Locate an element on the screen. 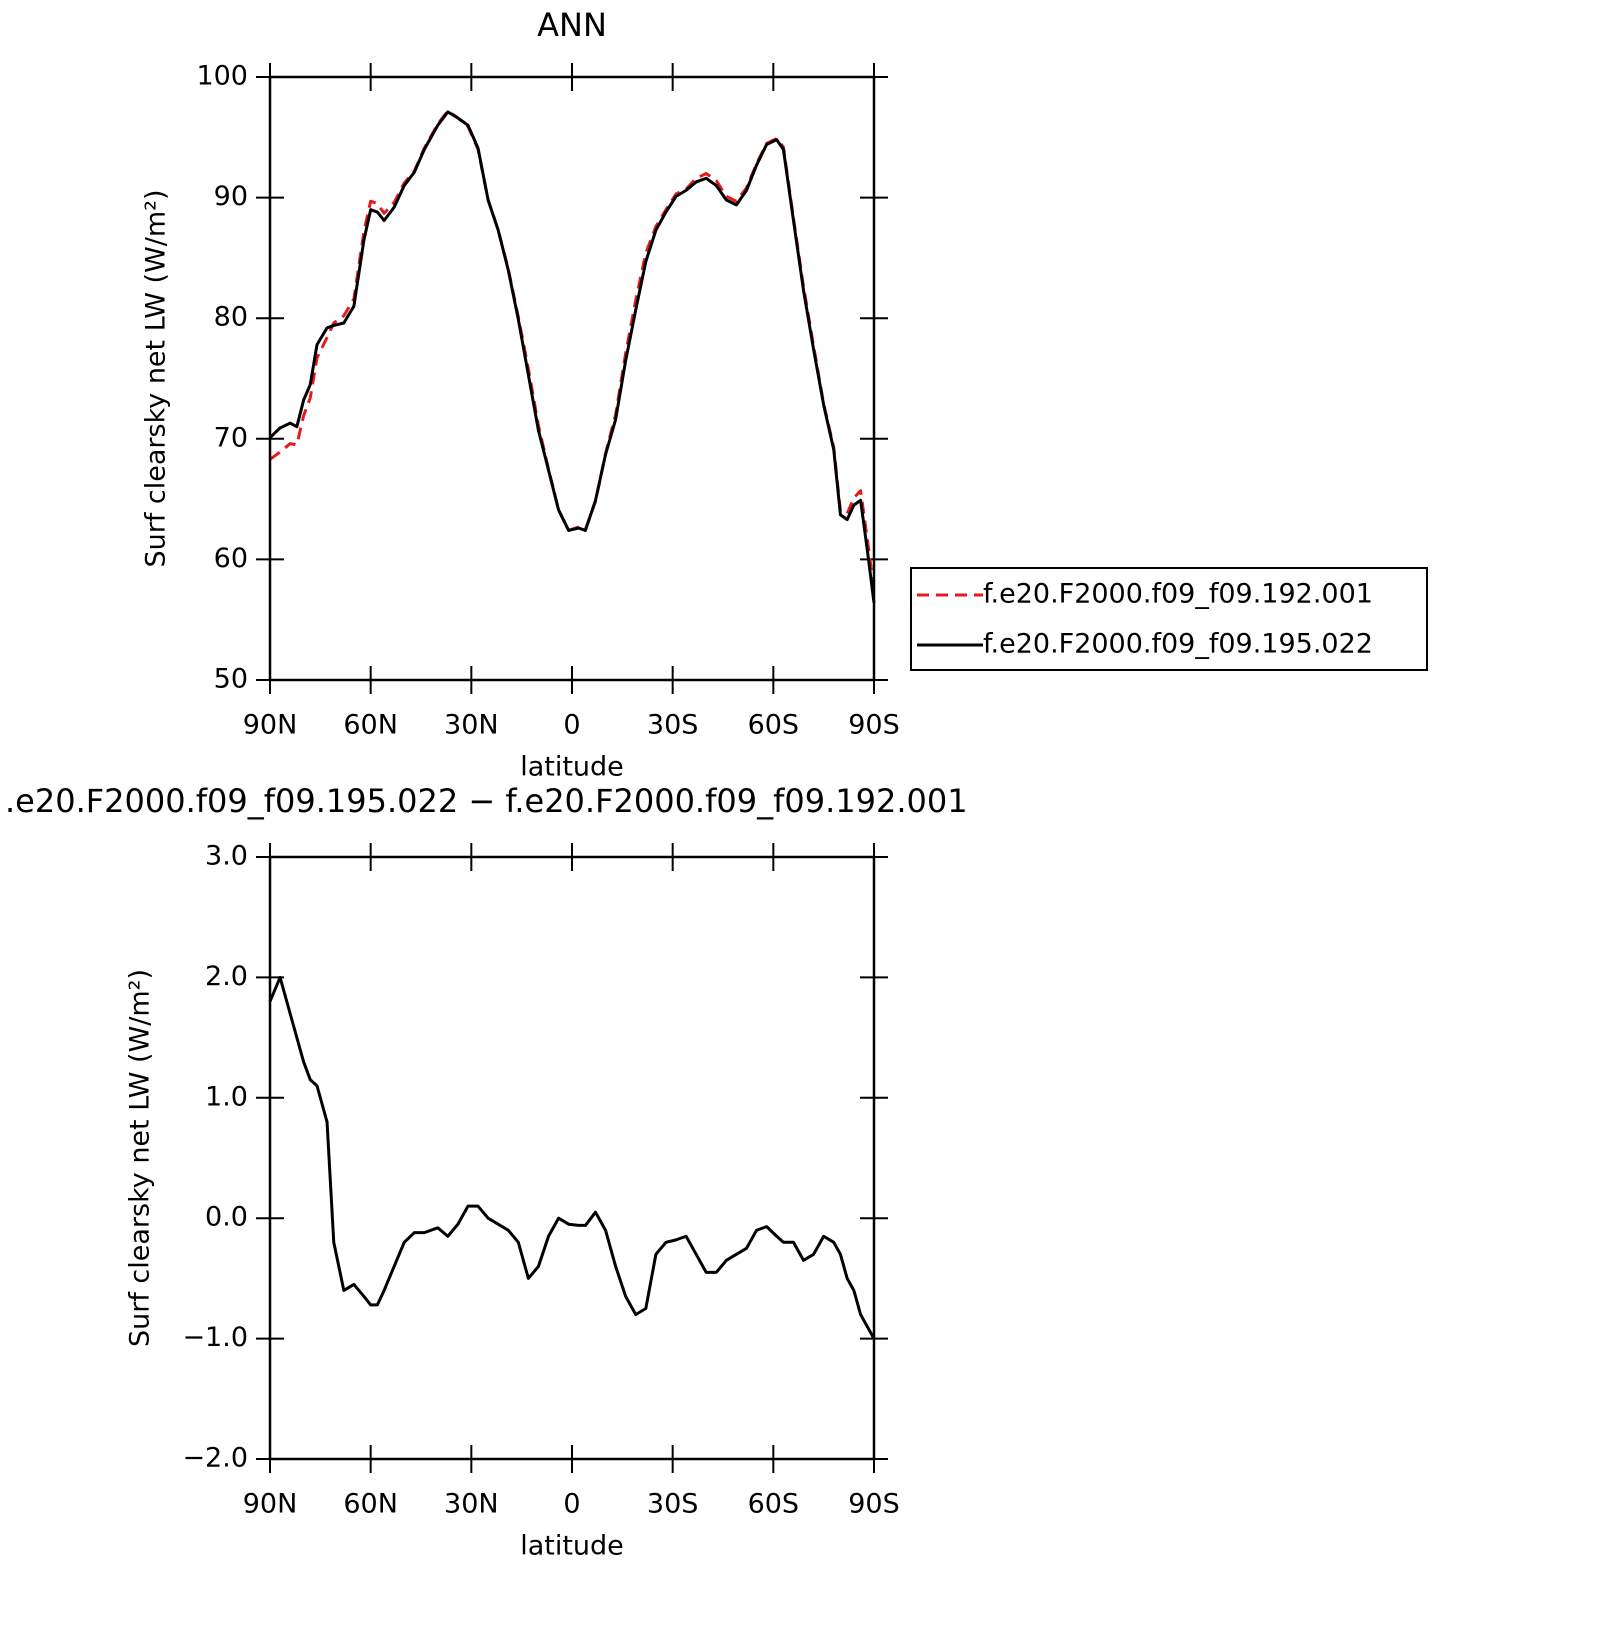 The height and width of the screenshot is (1635, 1597). y-tick-label: 50 is located at coordinates (231, 679).